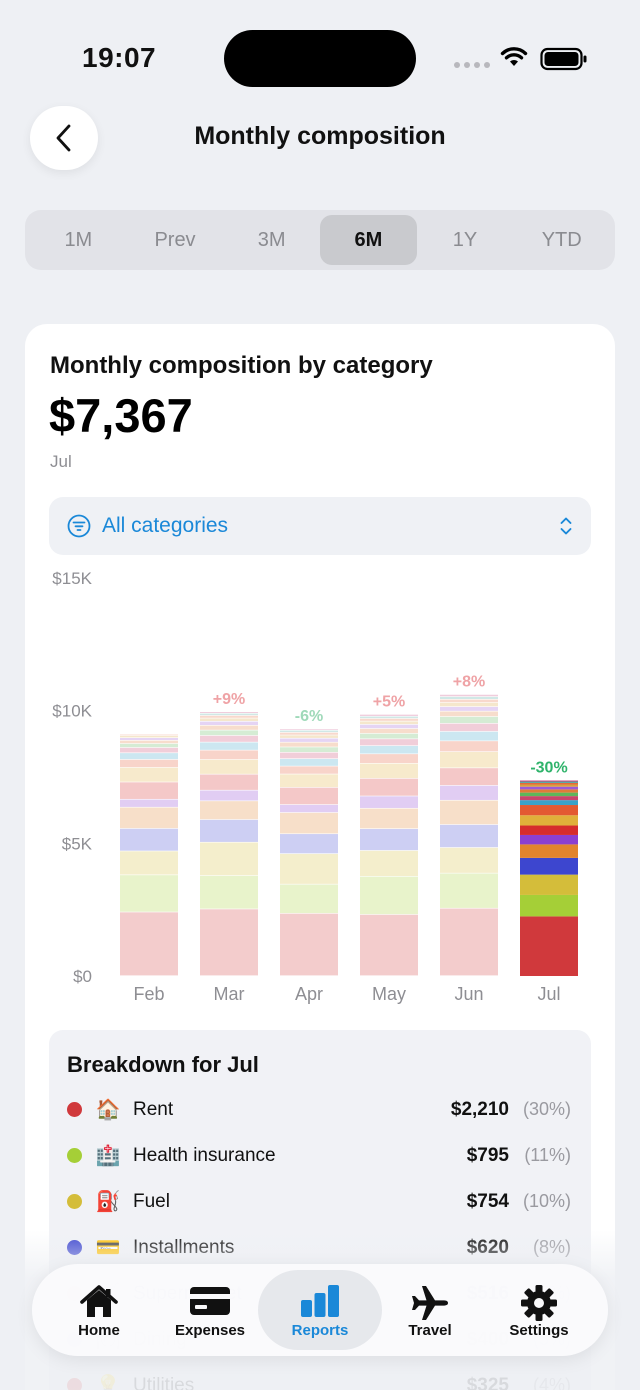  Describe the element at coordinates (539, 1310) in the screenshot. I see `tab-settings: Settings` at that location.